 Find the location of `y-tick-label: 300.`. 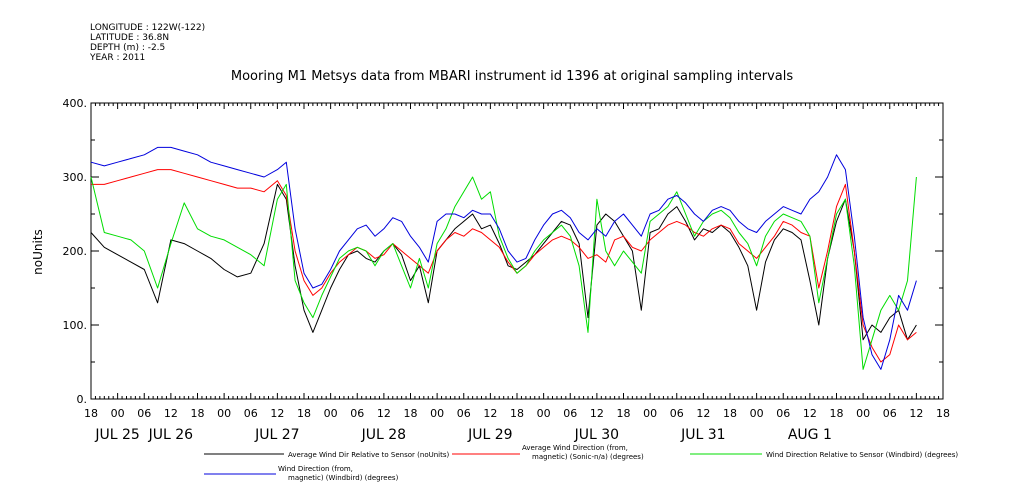

y-tick-label: 300. is located at coordinates (75, 177).